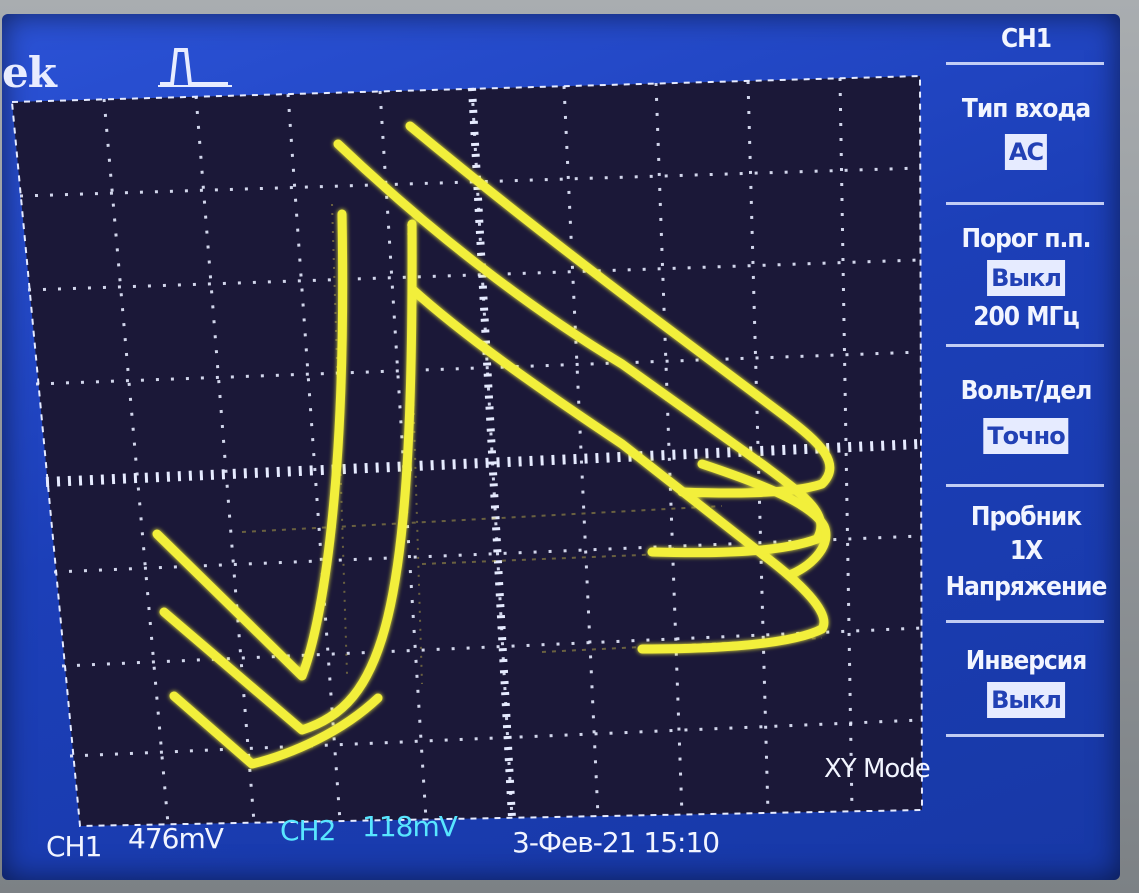  I want to click on brand-logo-text: ek, so click(29, 72).